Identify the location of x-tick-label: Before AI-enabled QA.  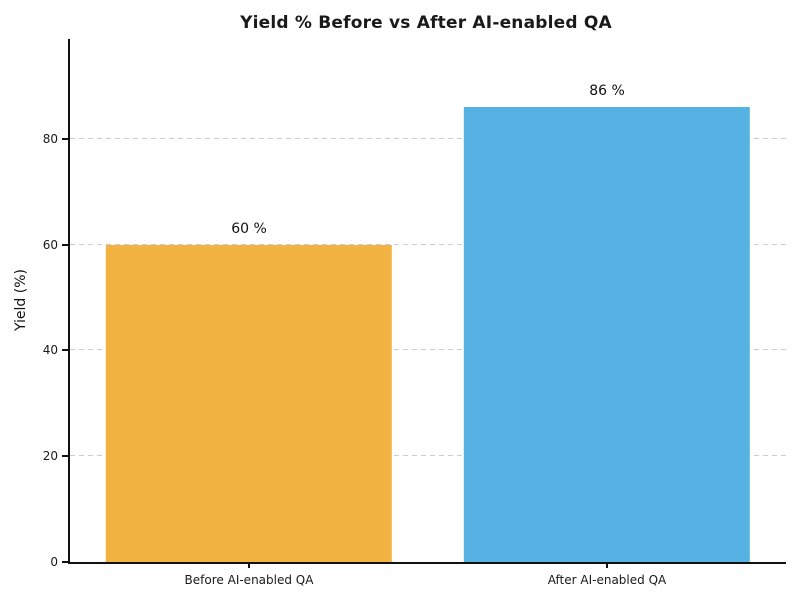
(249, 580).